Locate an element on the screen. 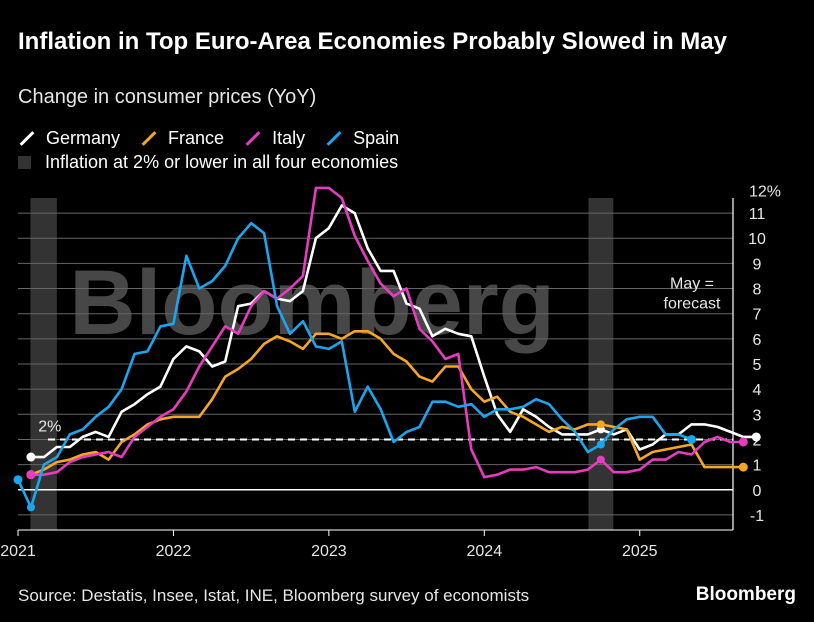 Image resolution: width=814 pixels, height=622 pixels. series-start-dot-spain is located at coordinates (18, 480).